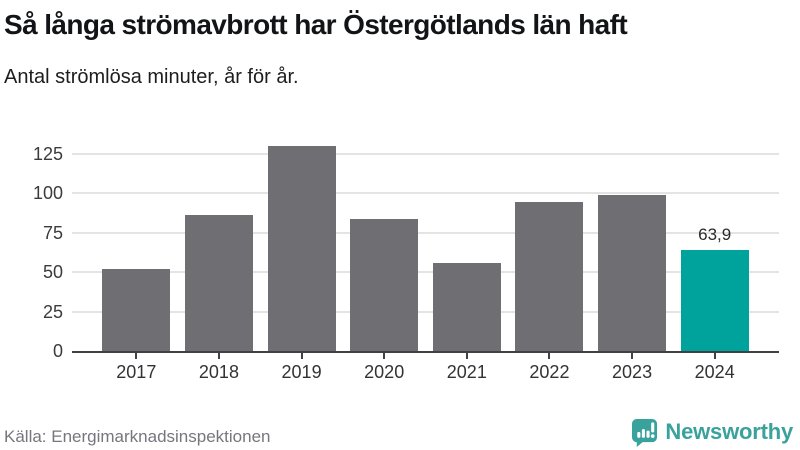 The image size is (800, 450). I want to click on bar-slot: 63,9, so click(714, 246).